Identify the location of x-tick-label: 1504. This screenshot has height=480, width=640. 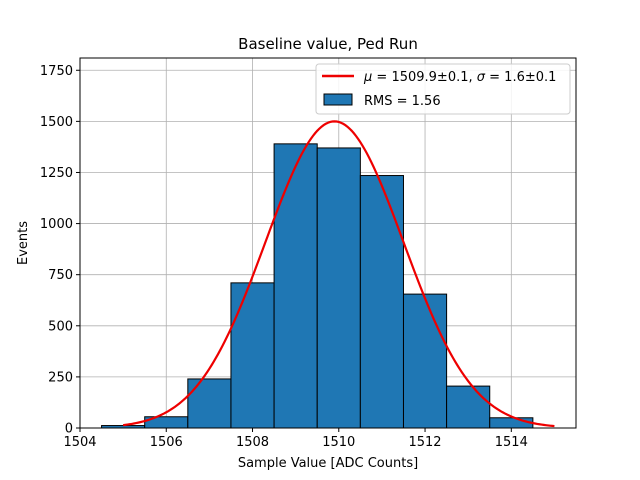
(79, 442).